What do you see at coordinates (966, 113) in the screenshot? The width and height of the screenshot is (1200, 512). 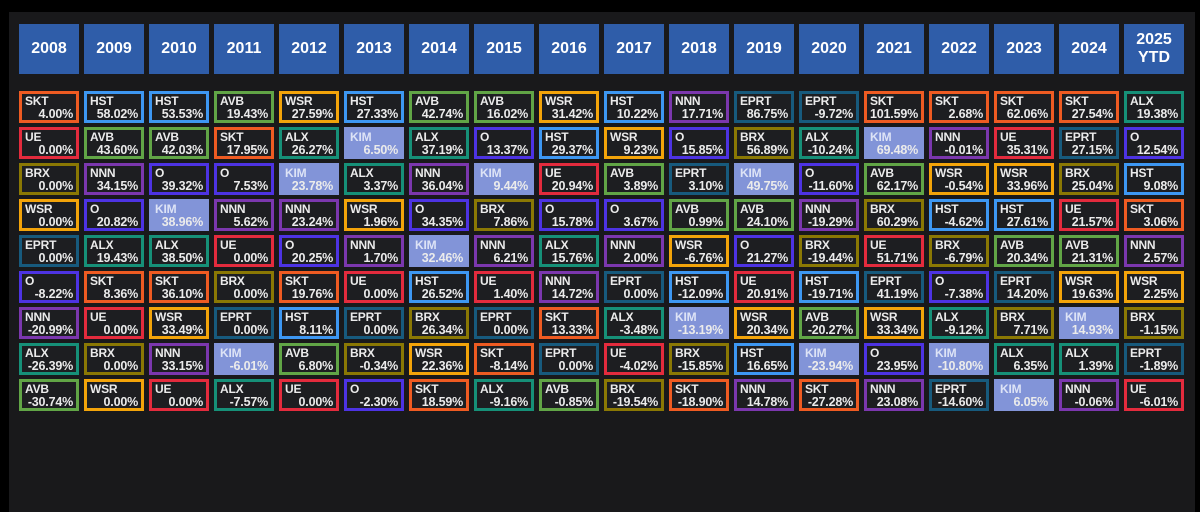 I see `value-label: 2.68%` at bounding box center [966, 113].